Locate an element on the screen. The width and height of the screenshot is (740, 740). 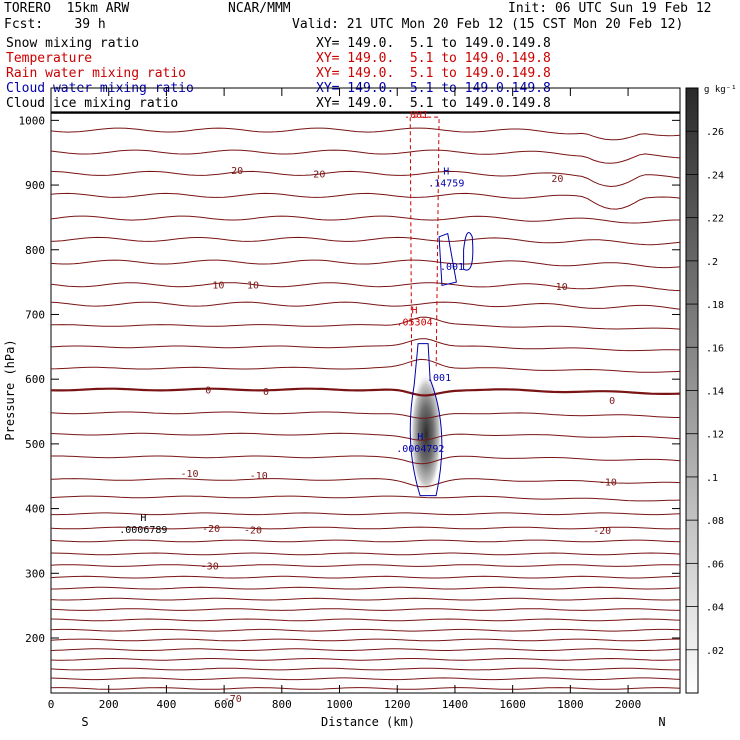
colorbar-tick-label: .08 is located at coordinates (715, 521).